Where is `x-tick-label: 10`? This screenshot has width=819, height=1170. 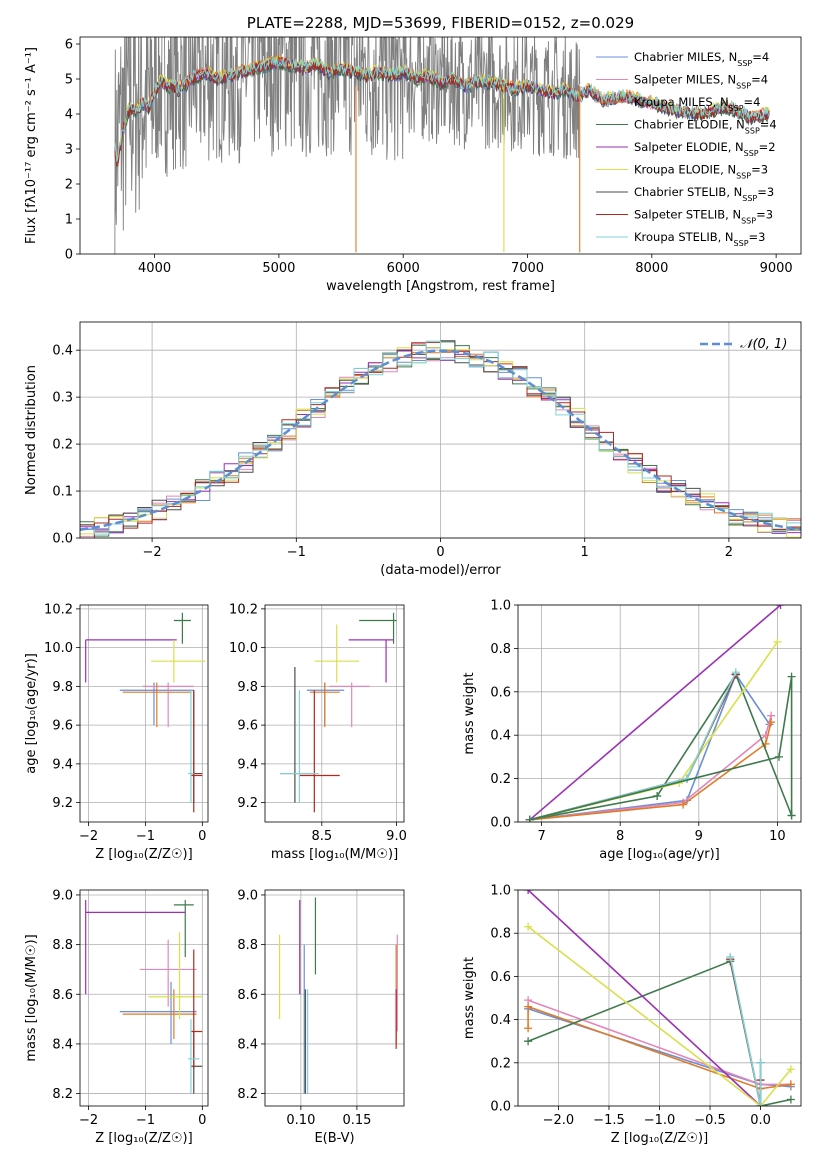 x-tick-label: 10 is located at coordinates (777, 836).